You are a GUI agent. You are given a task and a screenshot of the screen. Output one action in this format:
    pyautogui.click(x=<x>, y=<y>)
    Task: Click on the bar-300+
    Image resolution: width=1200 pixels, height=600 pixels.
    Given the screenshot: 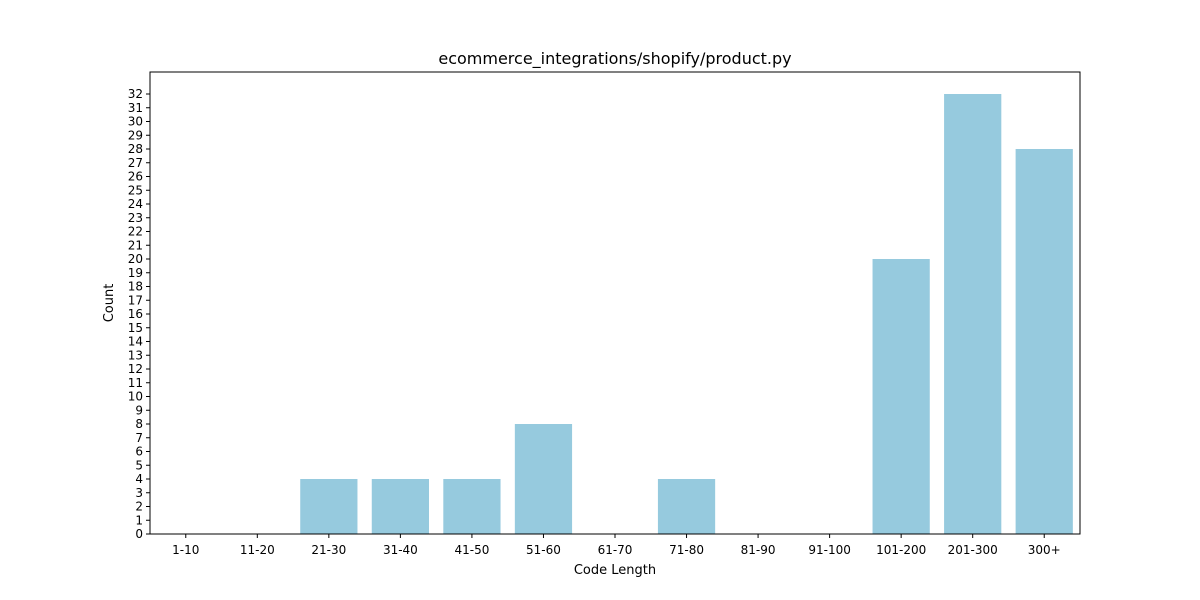 What is the action you would take?
    pyautogui.click(x=1044, y=341)
    